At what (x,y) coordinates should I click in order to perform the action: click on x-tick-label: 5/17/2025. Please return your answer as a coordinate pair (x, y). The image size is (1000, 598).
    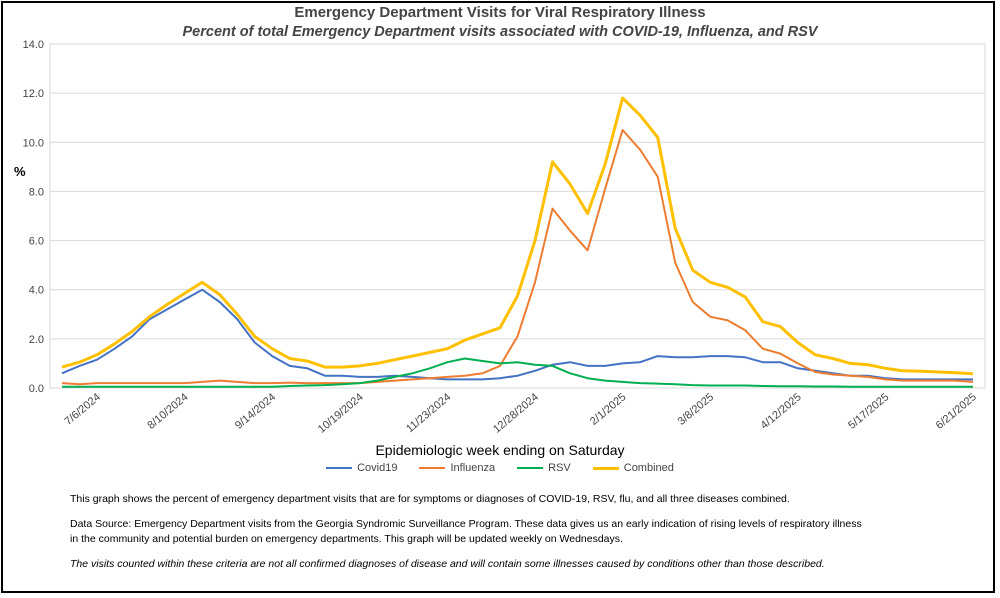
    Looking at the image, I should click on (868, 411).